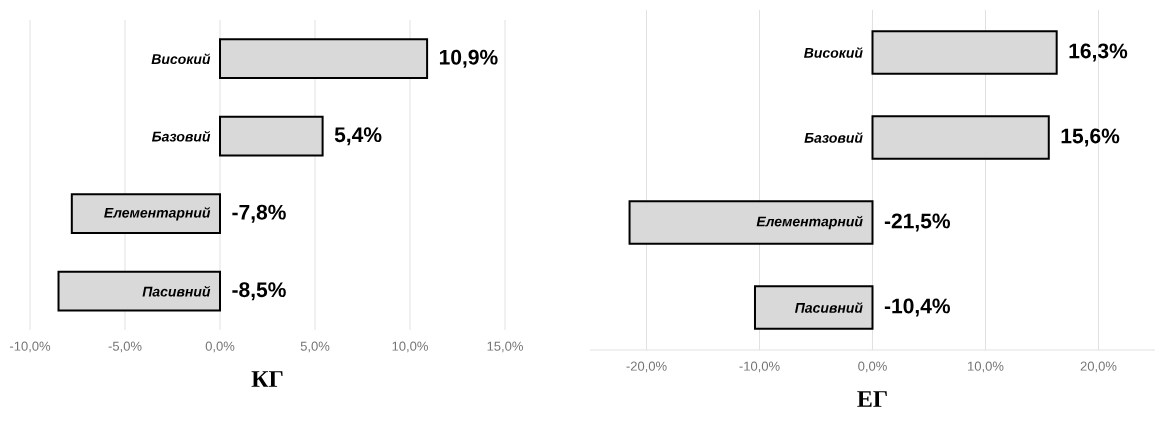 Image resolution: width=1163 pixels, height=430 pixels. What do you see at coordinates (917, 307) in the screenshot?
I see `data-label: -10,4%` at bounding box center [917, 307].